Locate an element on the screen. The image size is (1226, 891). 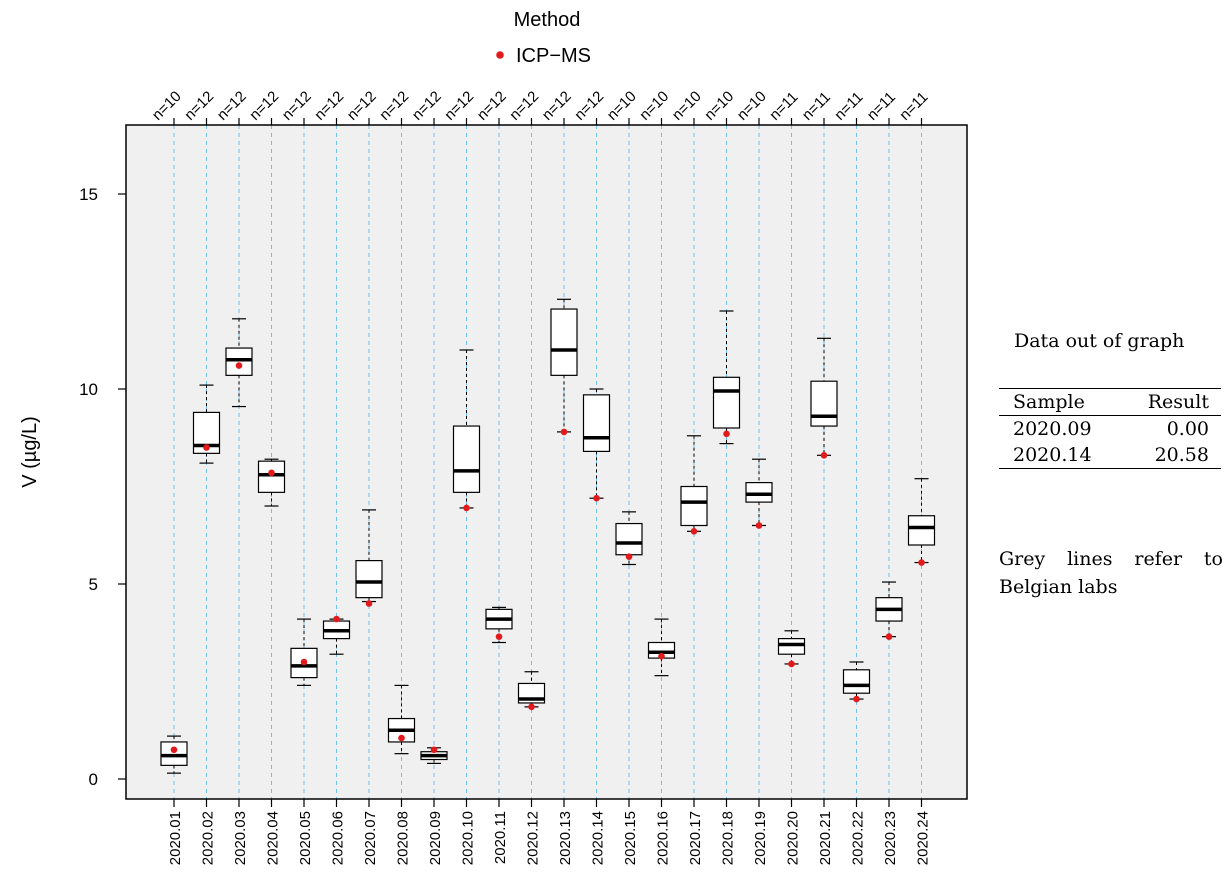
box-2020.12 is located at coordinates (531, 689).